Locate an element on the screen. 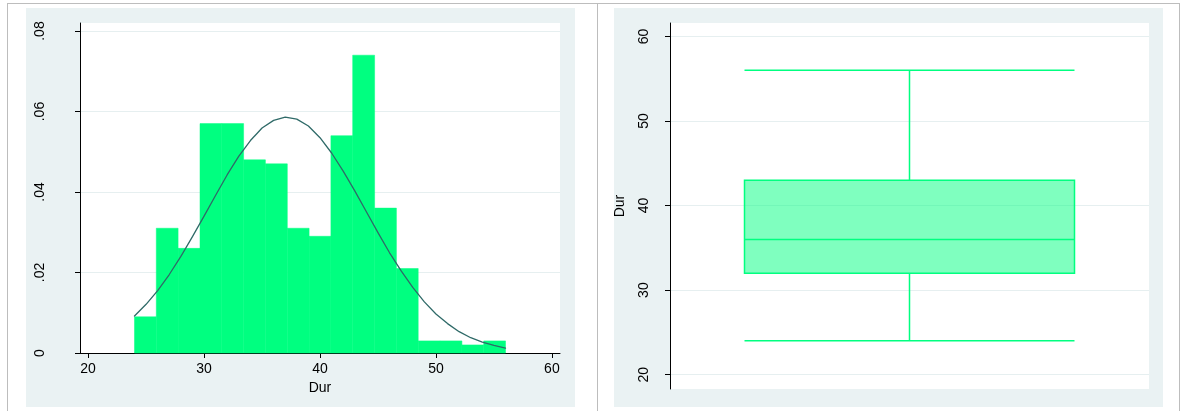 The height and width of the screenshot is (411, 1185). y-tick-label: 0 is located at coordinates (39, 352).